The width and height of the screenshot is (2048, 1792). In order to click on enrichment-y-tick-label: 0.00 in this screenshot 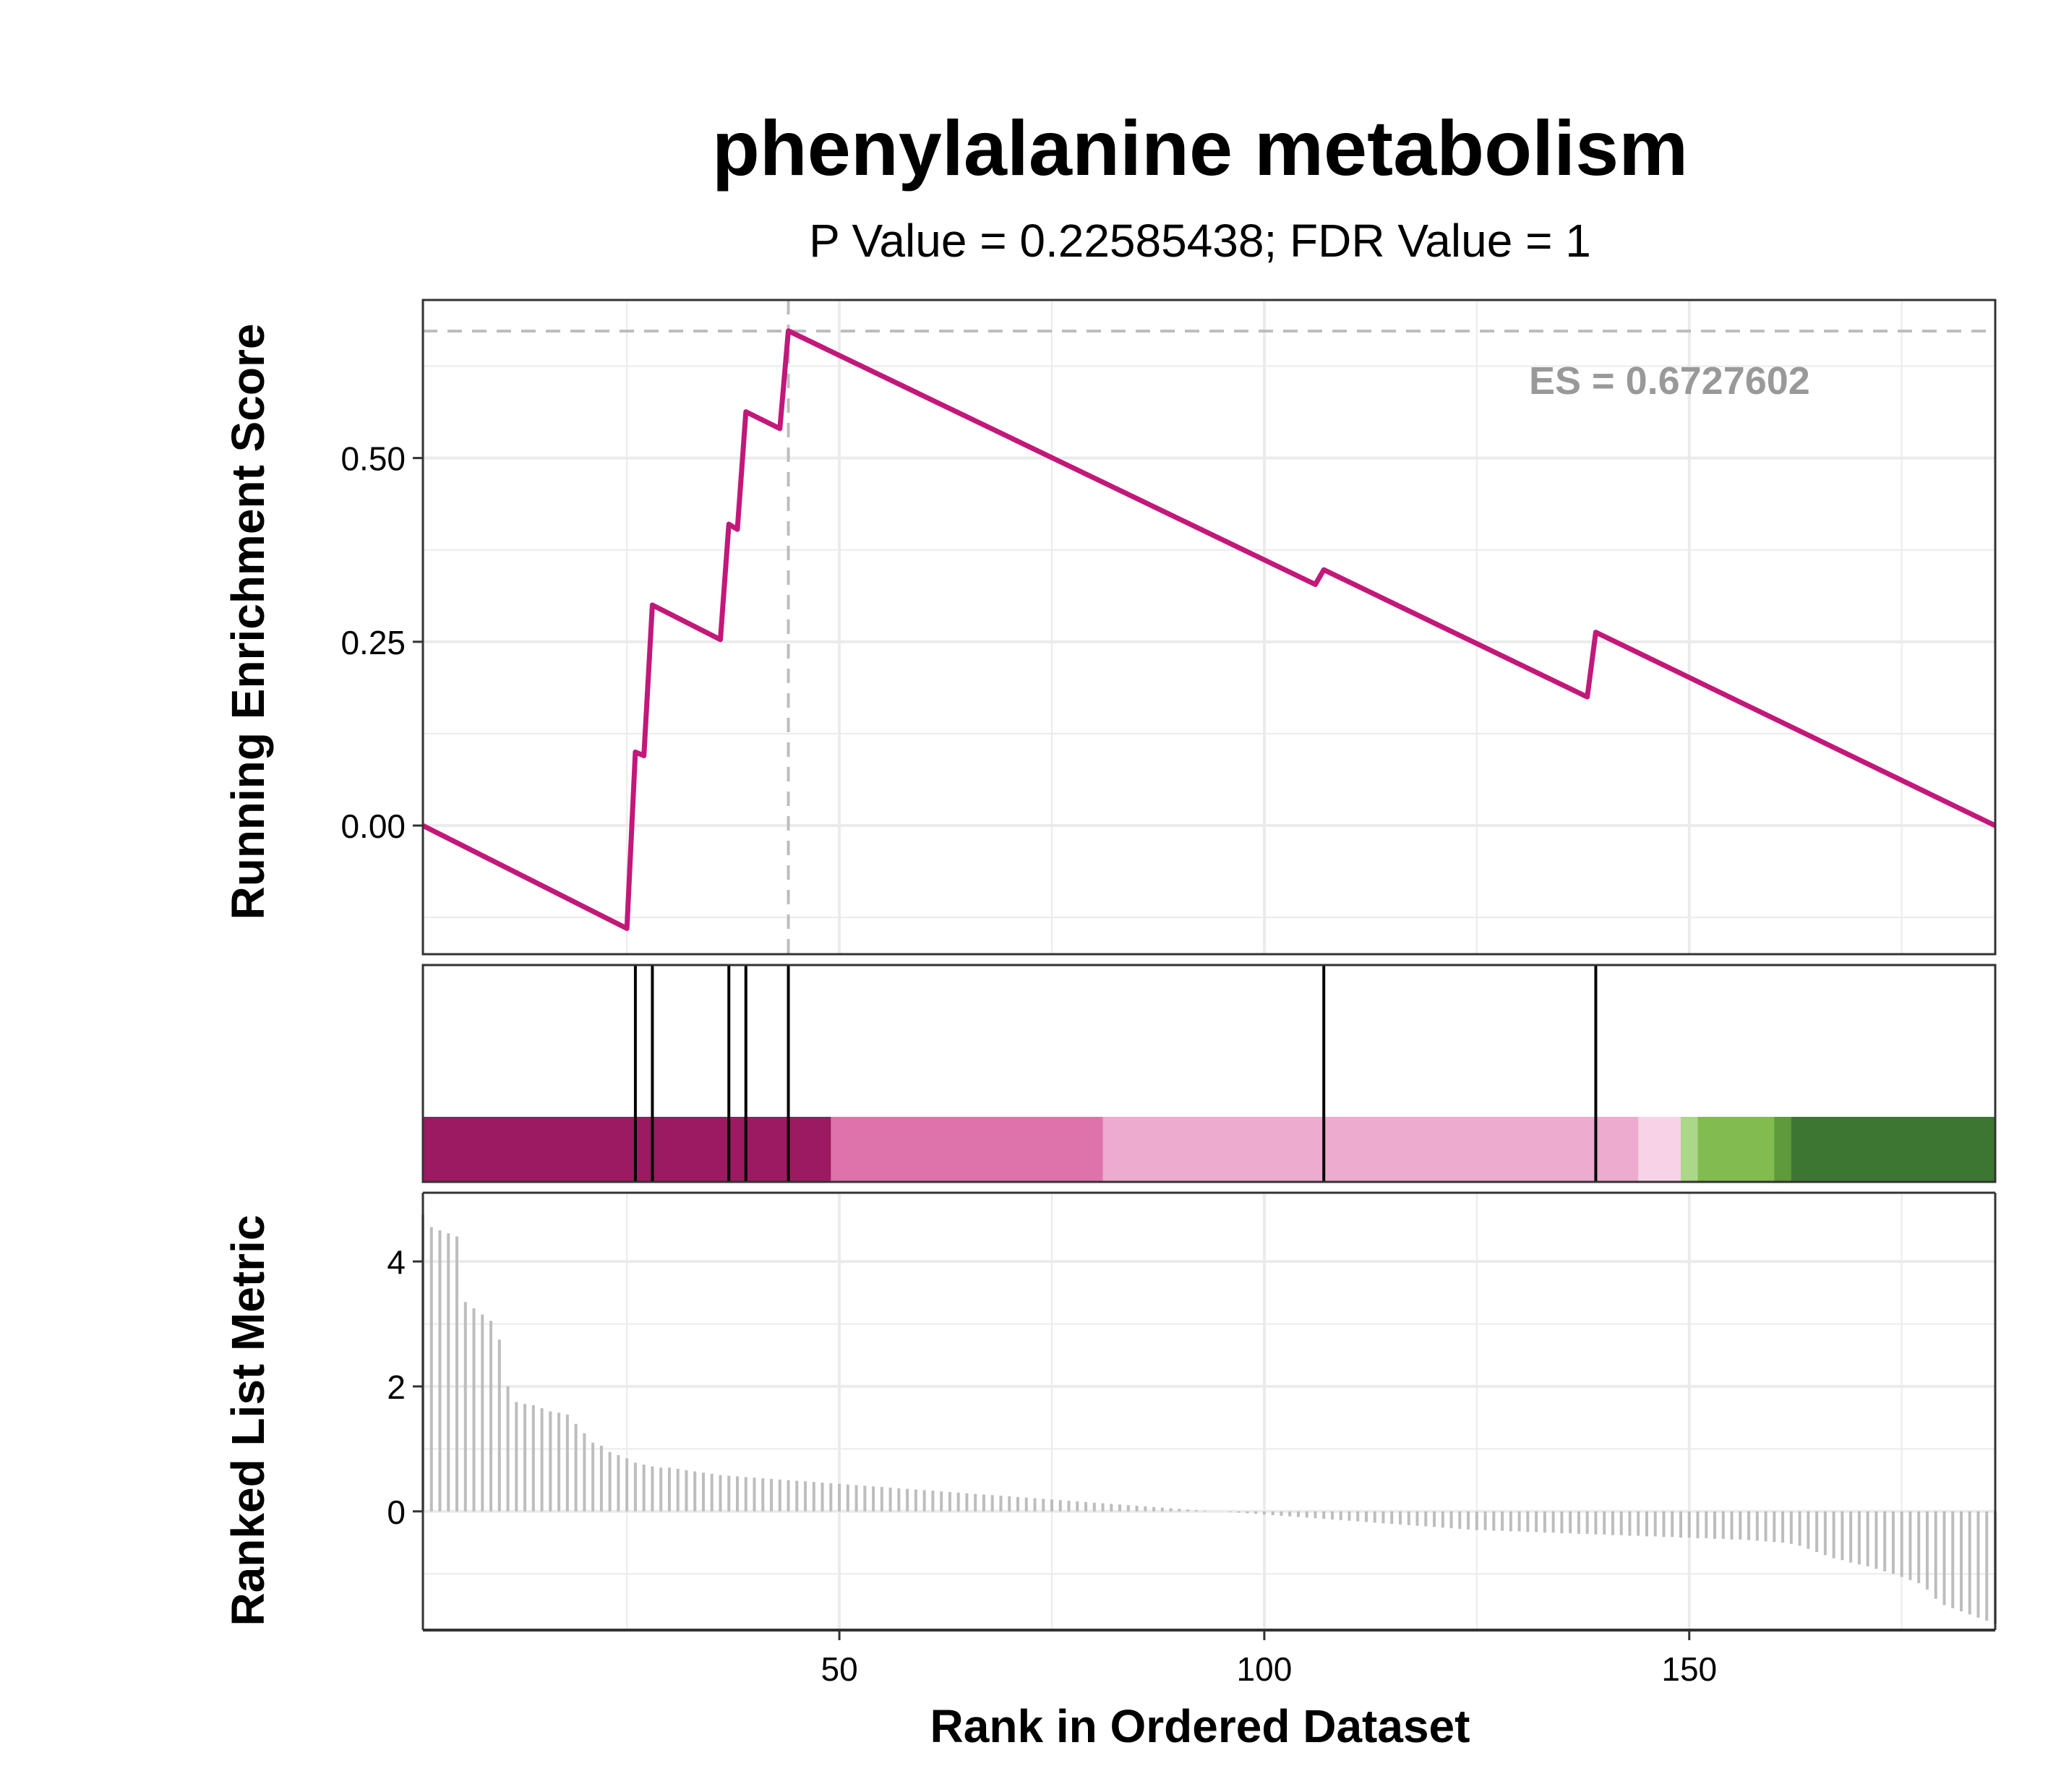, I will do `click(373, 826)`.